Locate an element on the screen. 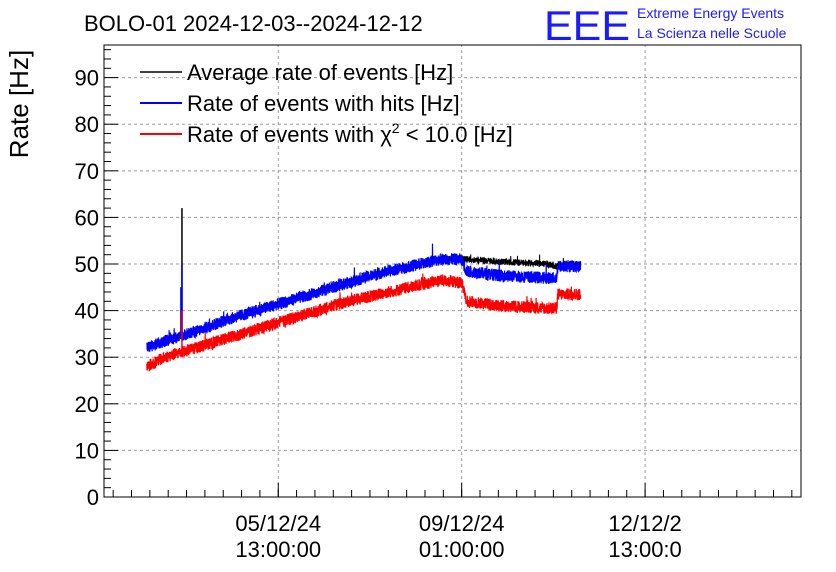 Image resolution: width=836 pixels, height=572 pixels. eee-logo-line1: Extreme Energy Events is located at coordinates (710, 13).